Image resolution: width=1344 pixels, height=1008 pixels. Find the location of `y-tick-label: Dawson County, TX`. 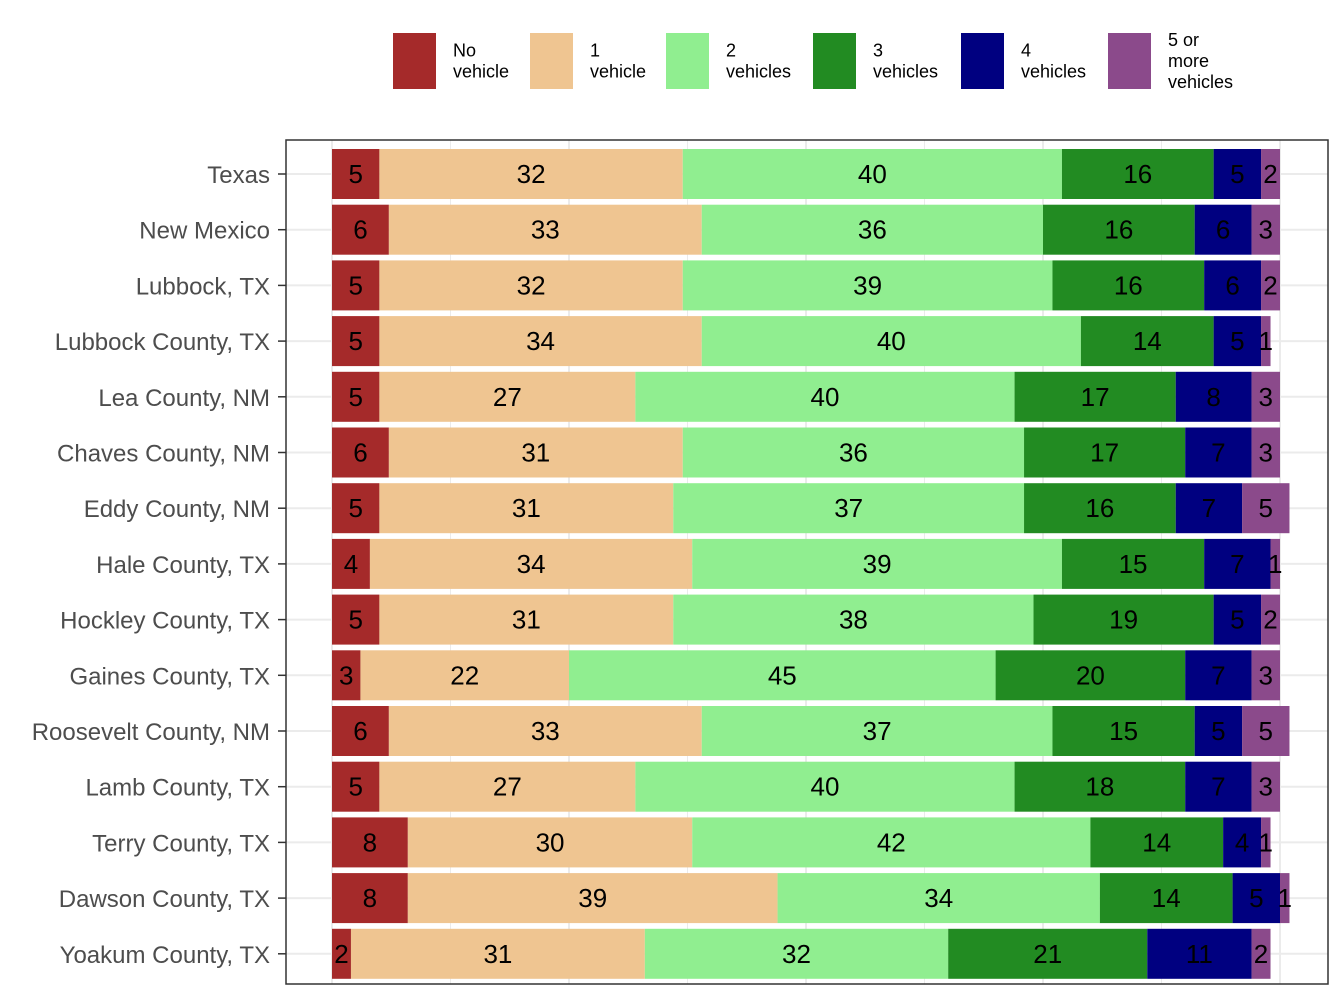

y-tick-label: Dawson County, TX is located at coordinates (164, 899).